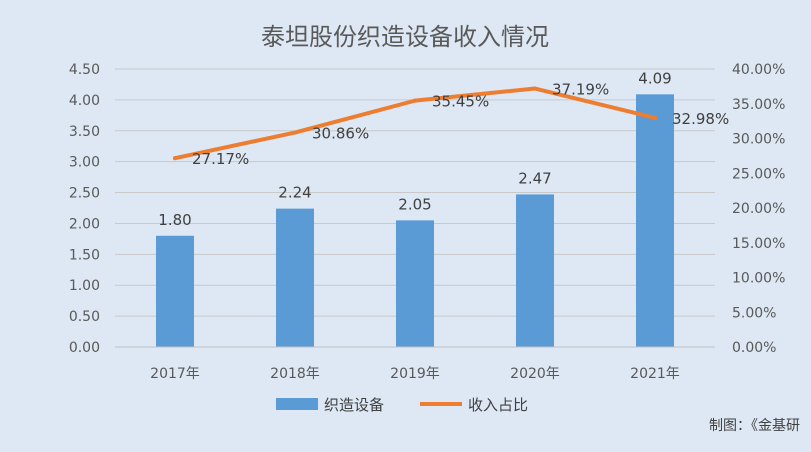 The height and width of the screenshot is (452, 811). I want to click on right-tick-label: 15.00%, so click(758, 244).